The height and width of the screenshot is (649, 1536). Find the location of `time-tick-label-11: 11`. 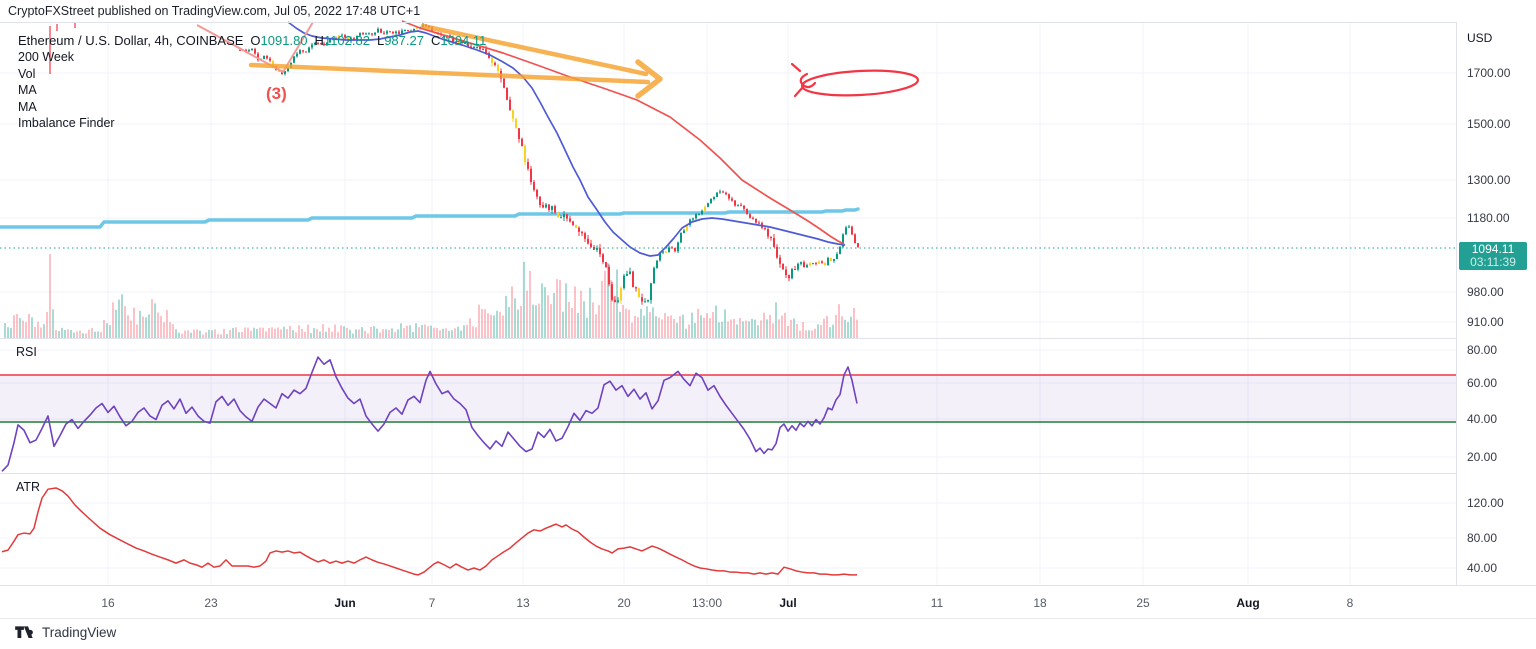

time-tick-label-11: 11 is located at coordinates (937, 603).